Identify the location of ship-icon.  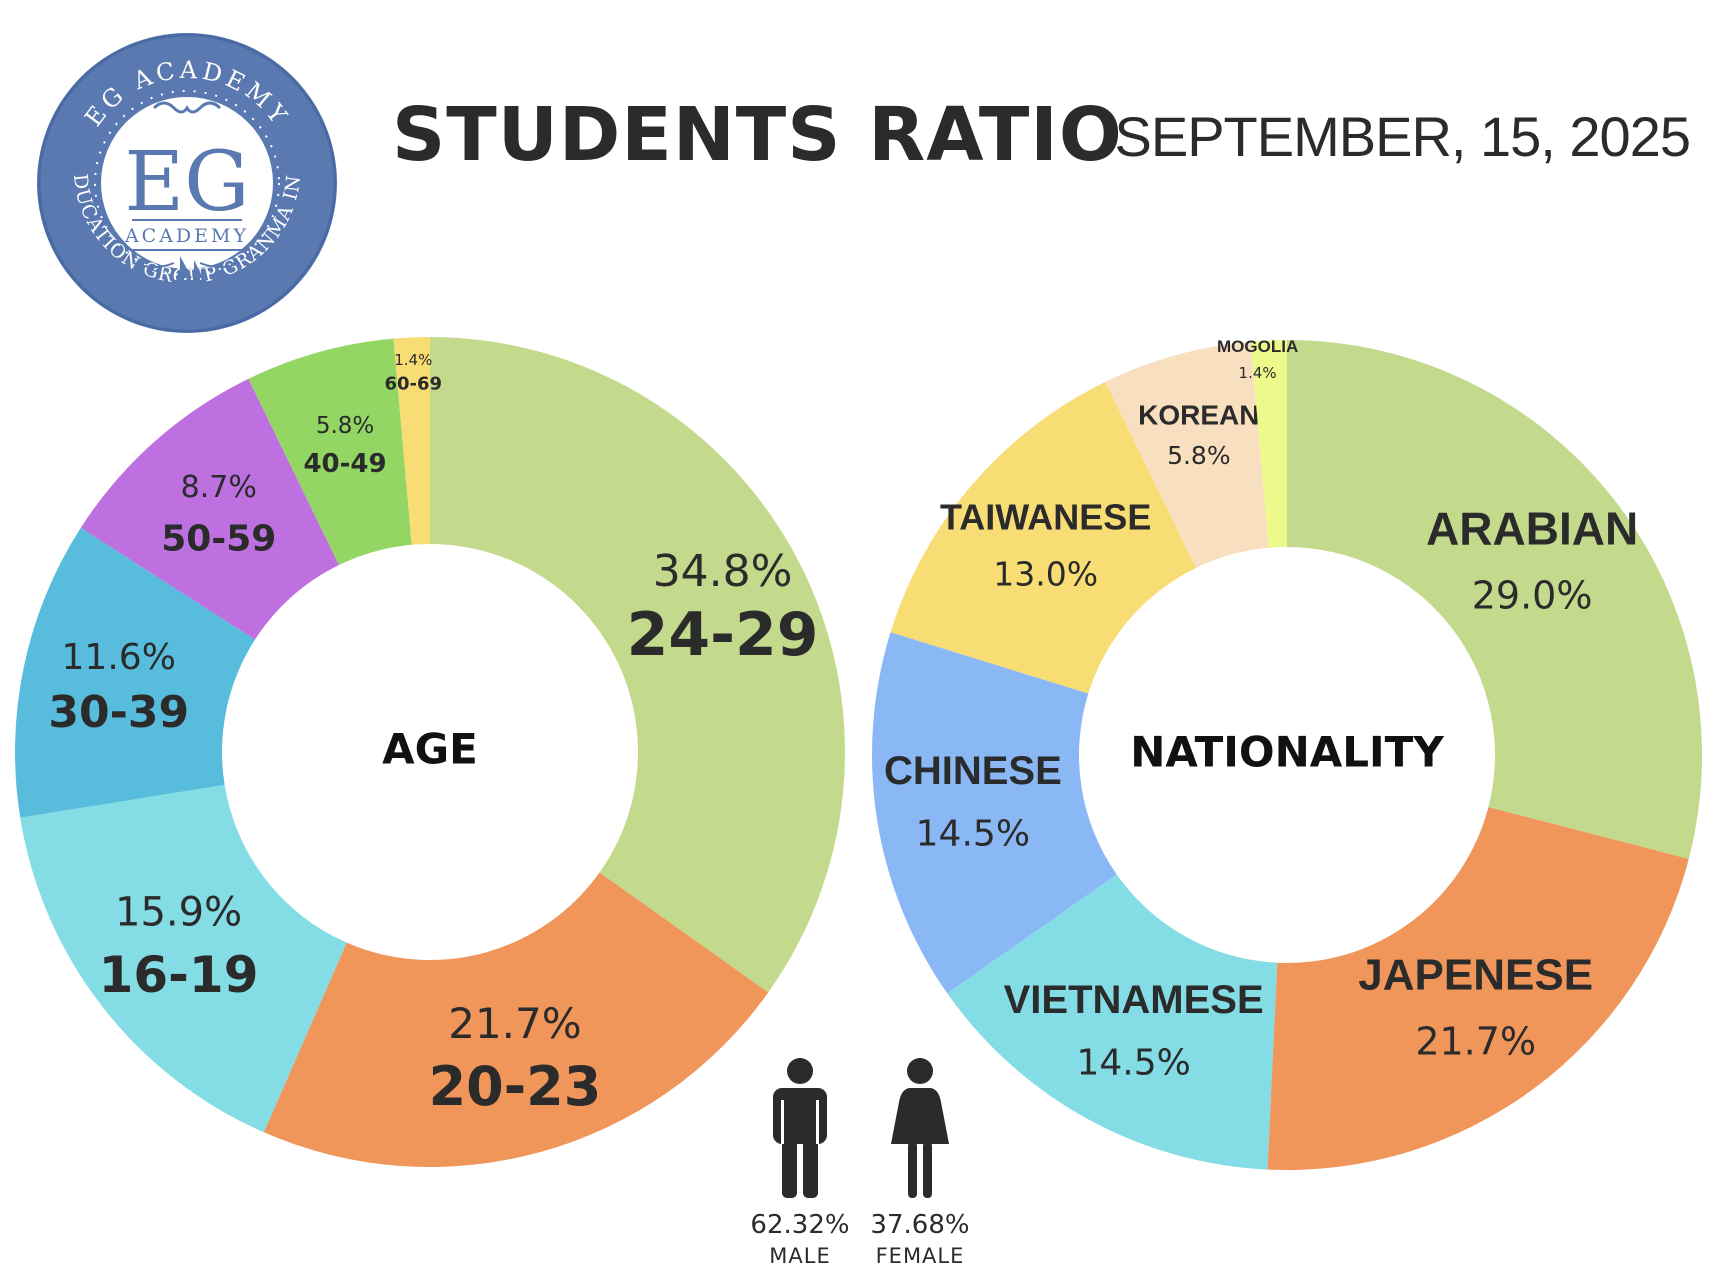
(188, 272).